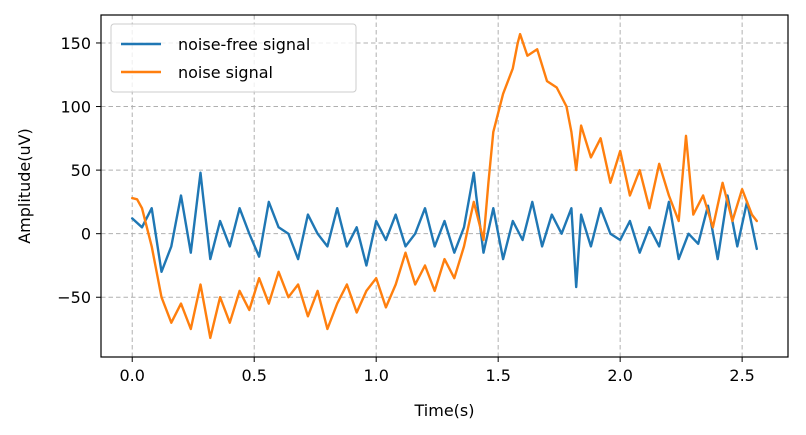 This screenshot has height=435, width=806. What do you see at coordinates (375, 375) in the screenshot?
I see `x-tick-label: 1.0` at bounding box center [375, 375].